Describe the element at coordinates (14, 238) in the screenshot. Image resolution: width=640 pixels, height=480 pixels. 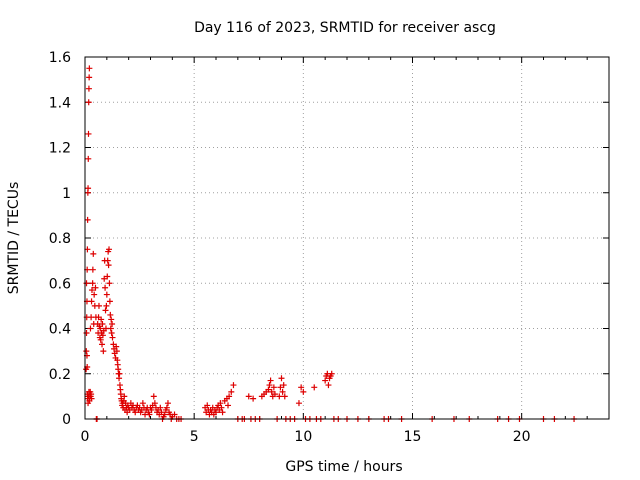
I see `y-axis-label: SRMTID / TECUs` at that location.